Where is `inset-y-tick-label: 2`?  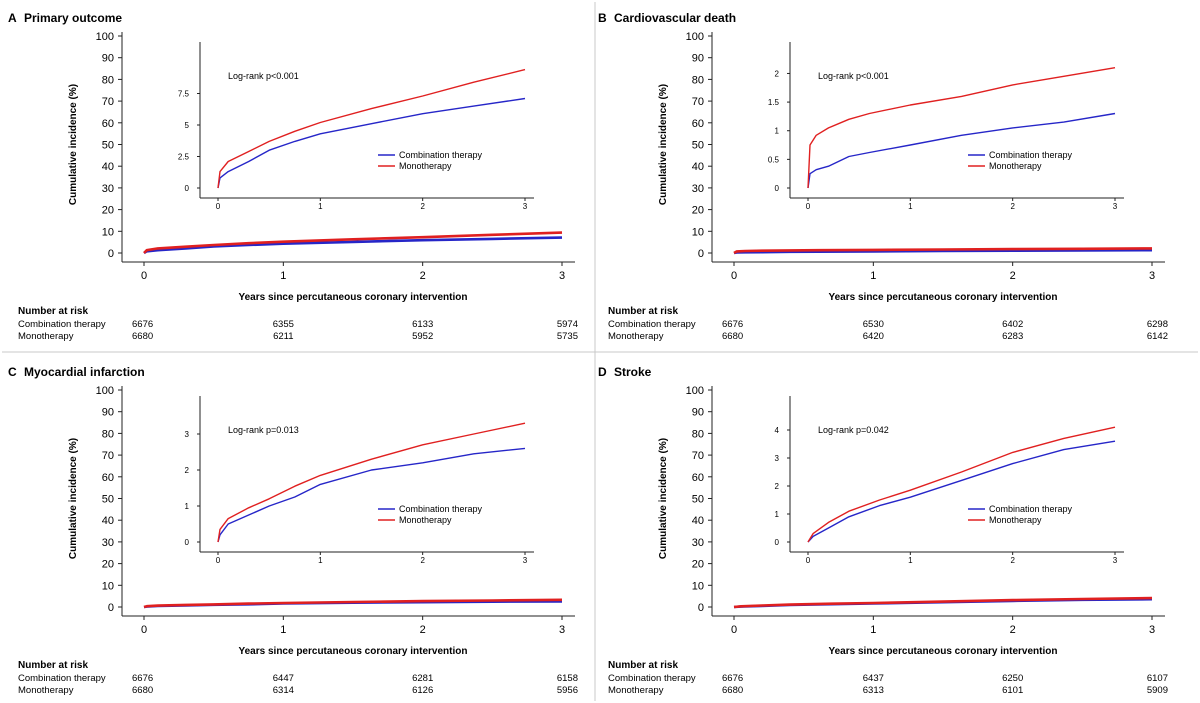 inset-y-tick-label: 2 is located at coordinates (187, 470).